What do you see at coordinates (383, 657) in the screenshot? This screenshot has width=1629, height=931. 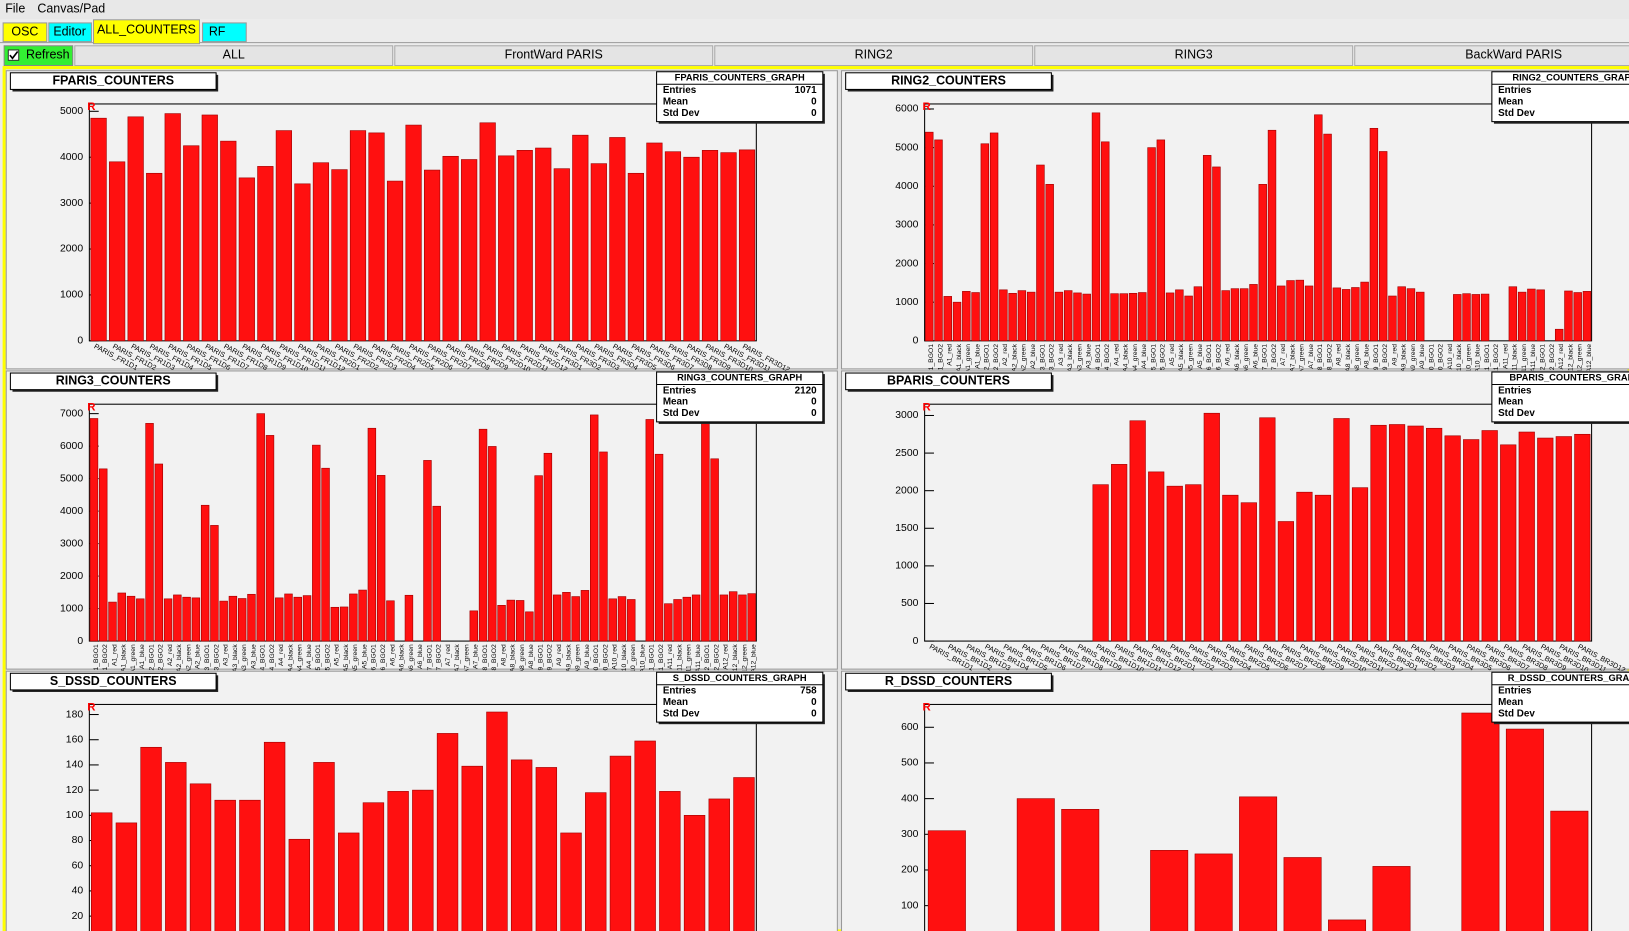 I see `x-tick-label: 6_BGO2` at bounding box center [383, 657].